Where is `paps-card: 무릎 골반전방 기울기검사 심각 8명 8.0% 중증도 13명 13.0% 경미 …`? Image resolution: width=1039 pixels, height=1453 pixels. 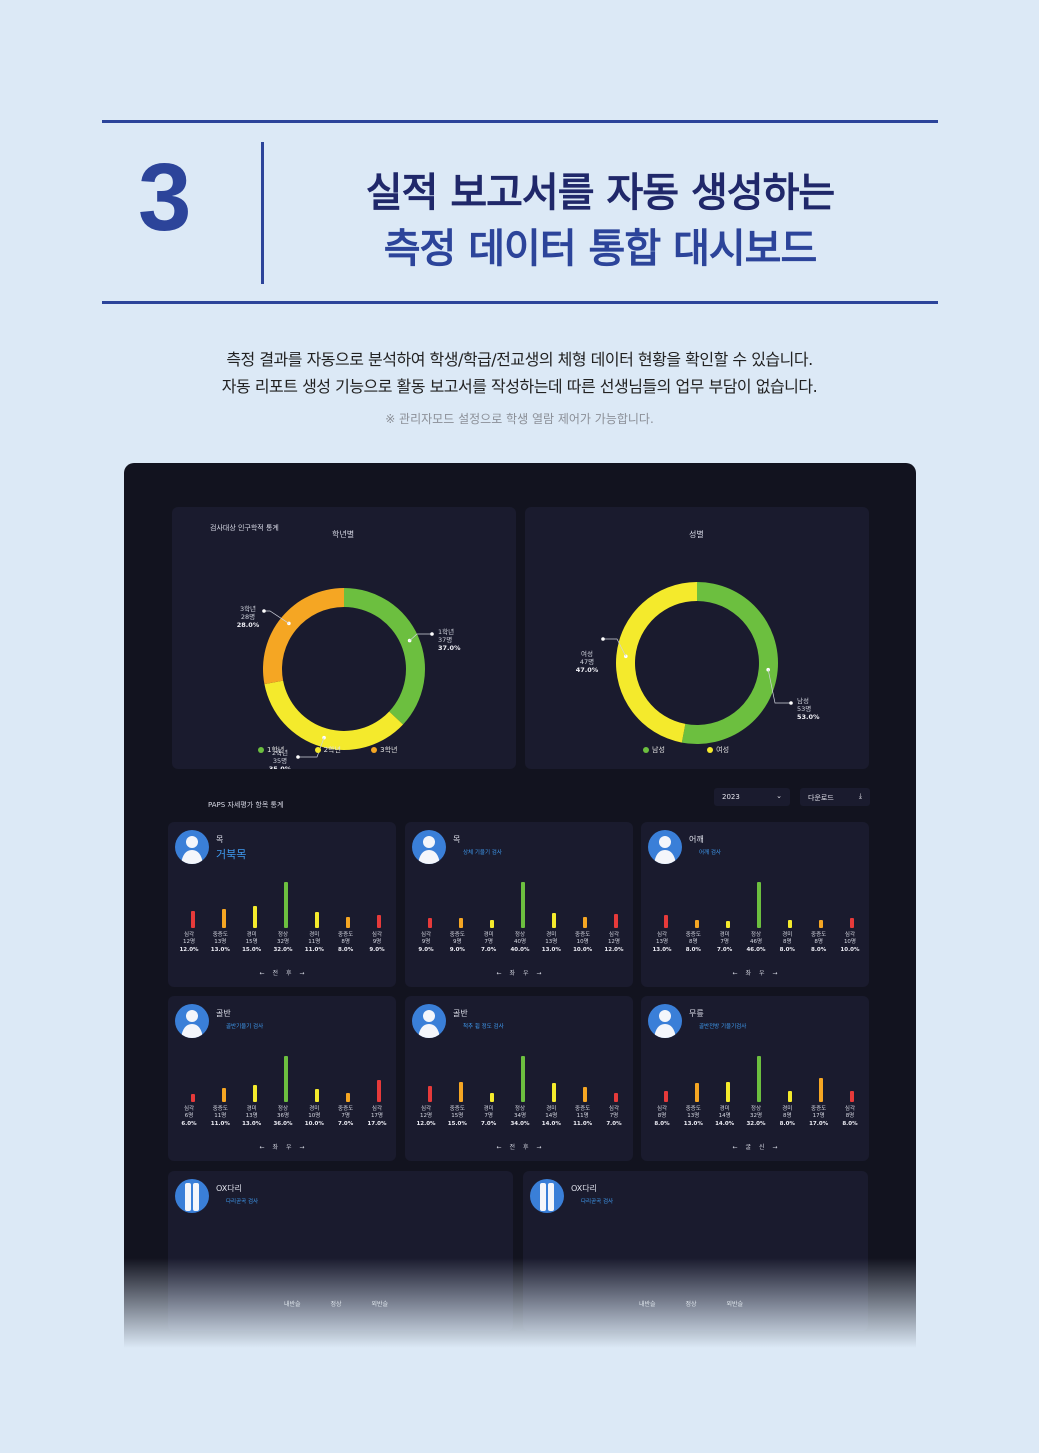
paps-card: 무릎 골반전방 기울기검사 심각 8명 8.0% 중증도 13명 13.0% 경미 … is located at coordinates (755, 1078).